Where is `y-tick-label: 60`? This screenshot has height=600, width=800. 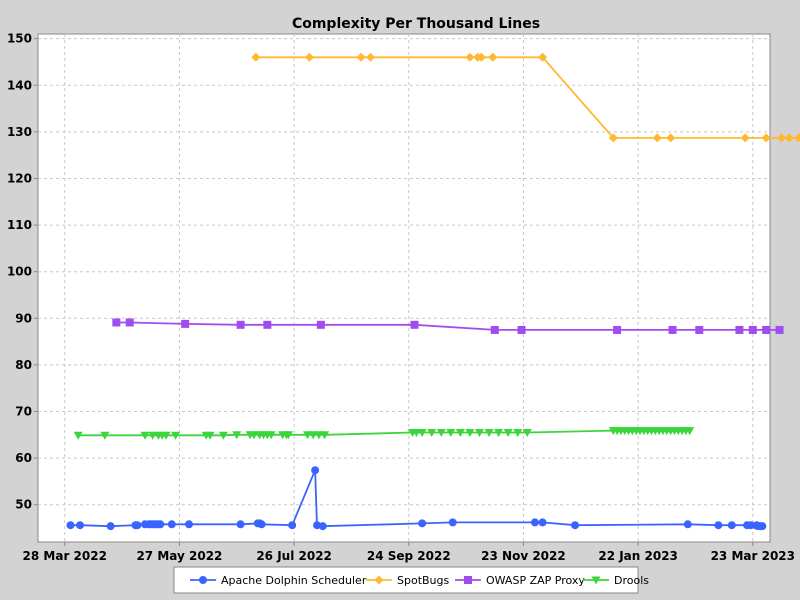
y-tick-label: 60 is located at coordinates (23, 458).